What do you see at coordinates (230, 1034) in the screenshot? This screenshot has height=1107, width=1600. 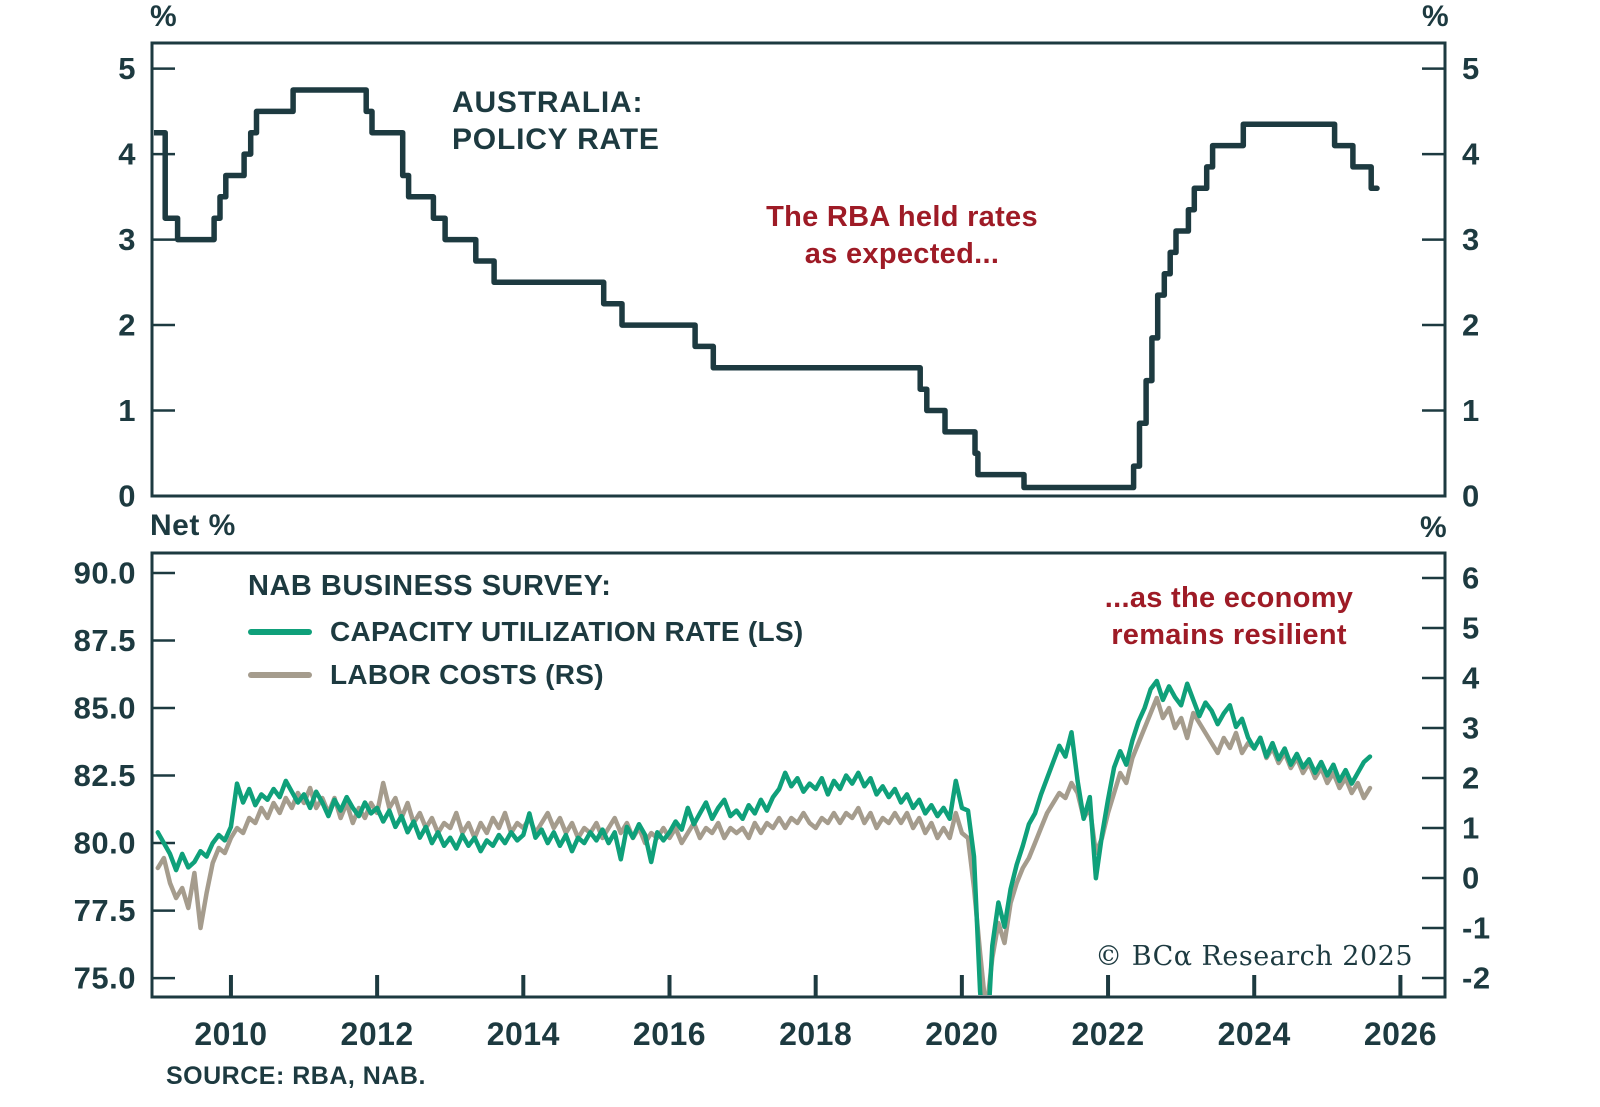 I see `x-tick-label: 2010` at bounding box center [230, 1034].